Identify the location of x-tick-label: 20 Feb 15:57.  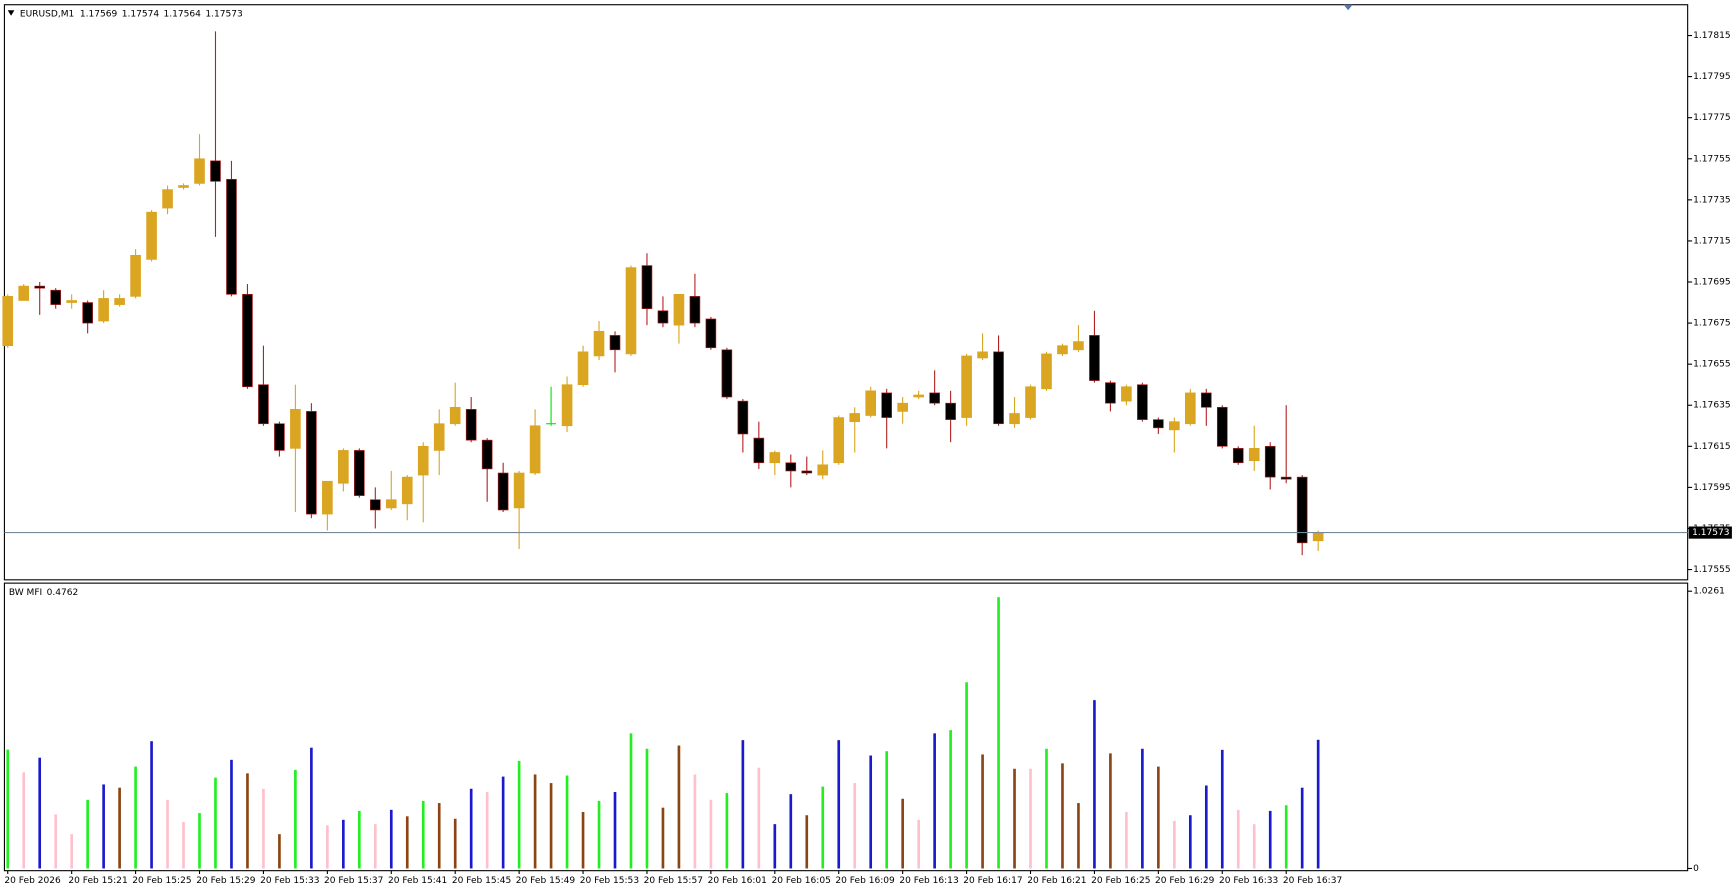
(673, 881).